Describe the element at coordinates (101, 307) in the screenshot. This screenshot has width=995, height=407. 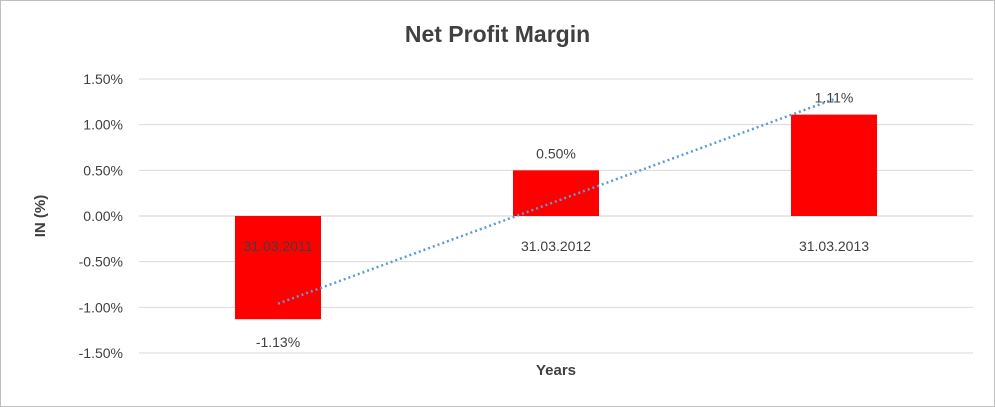
I see `y-tick-label: -1.00%` at that location.